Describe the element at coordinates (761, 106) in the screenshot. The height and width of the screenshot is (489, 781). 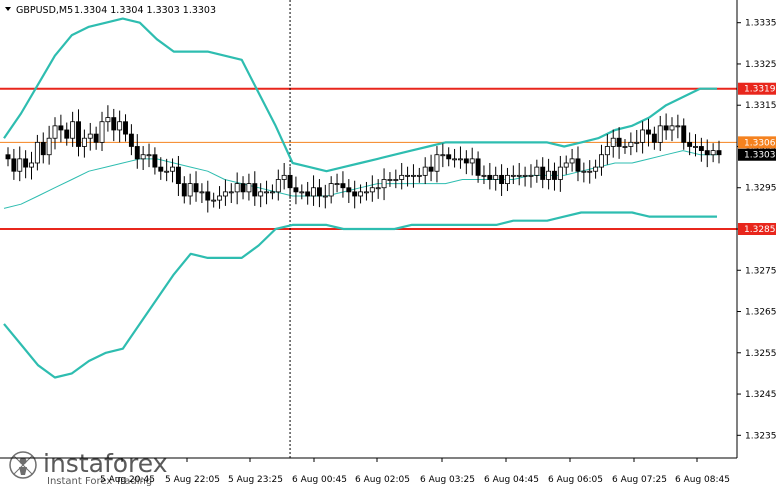
I see `price-tick-label: 1.3315` at that location.